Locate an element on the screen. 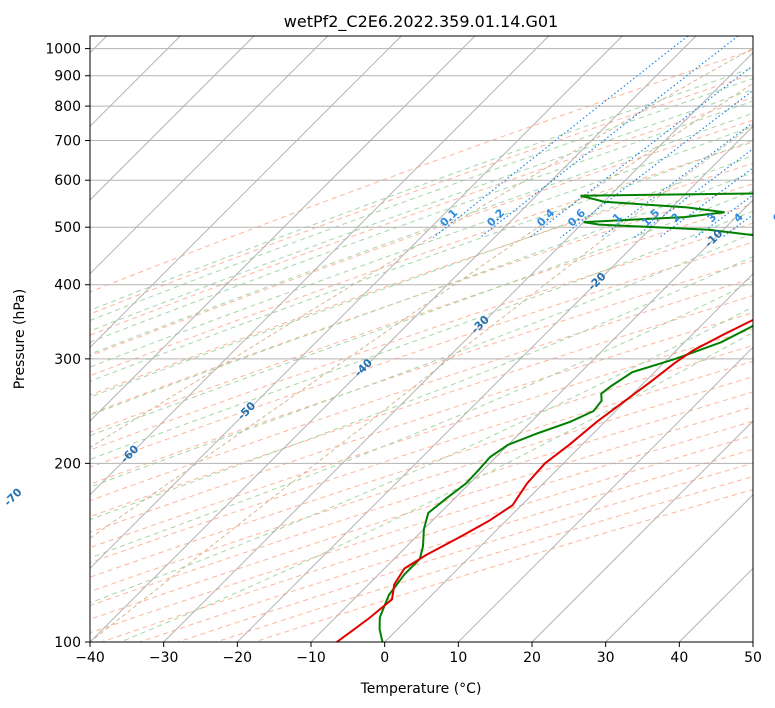 The width and height of the screenshot is (775, 708). y-tick-label: 700 is located at coordinates (67, 141).